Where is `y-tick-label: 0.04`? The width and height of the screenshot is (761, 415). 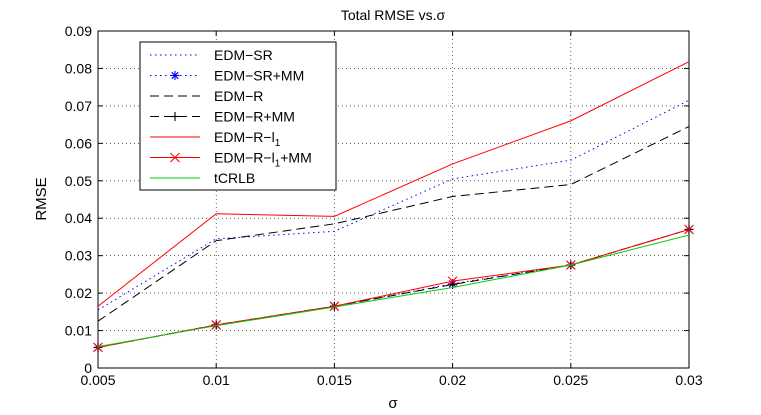
y-tick-label: 0.04 is located at coordinates (78, 218).